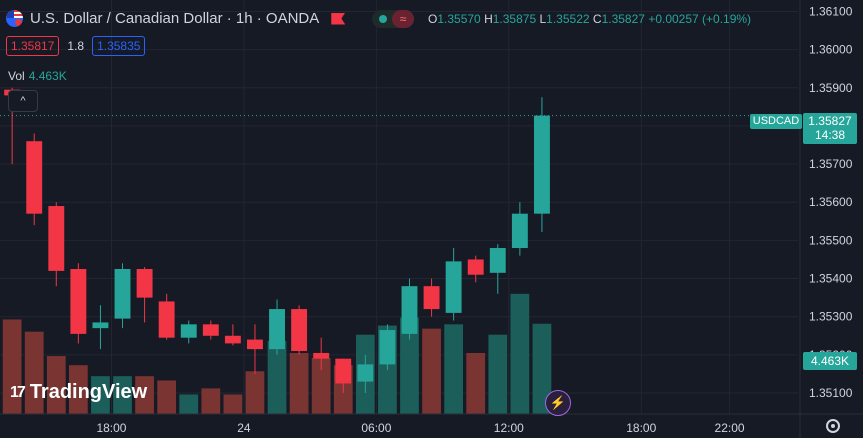 This screenshot has height=438, width=863. I want to click on volume-legend: Vol 4.463K, so click(37, 76).